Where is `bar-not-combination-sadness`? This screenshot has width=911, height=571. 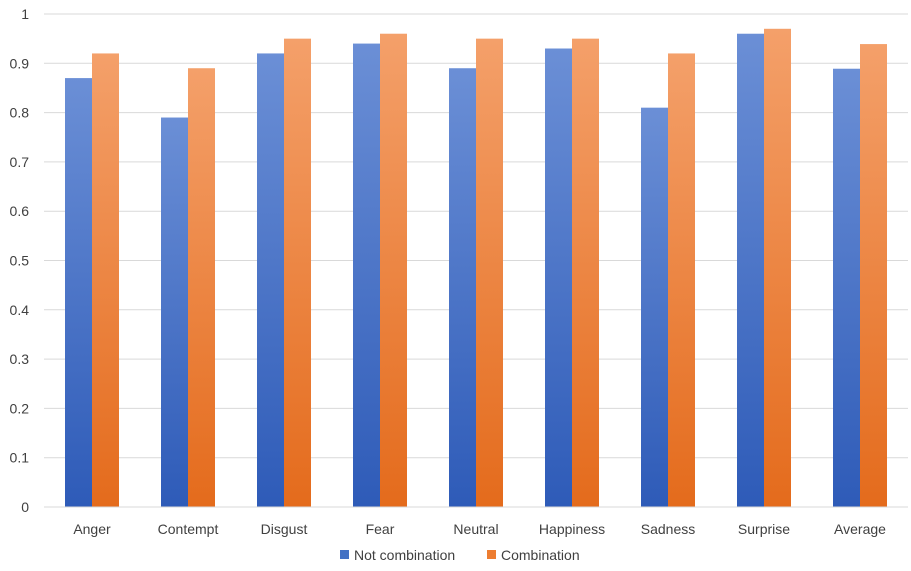 bar-not-combination-sadness is located at coordinates (654, 307).